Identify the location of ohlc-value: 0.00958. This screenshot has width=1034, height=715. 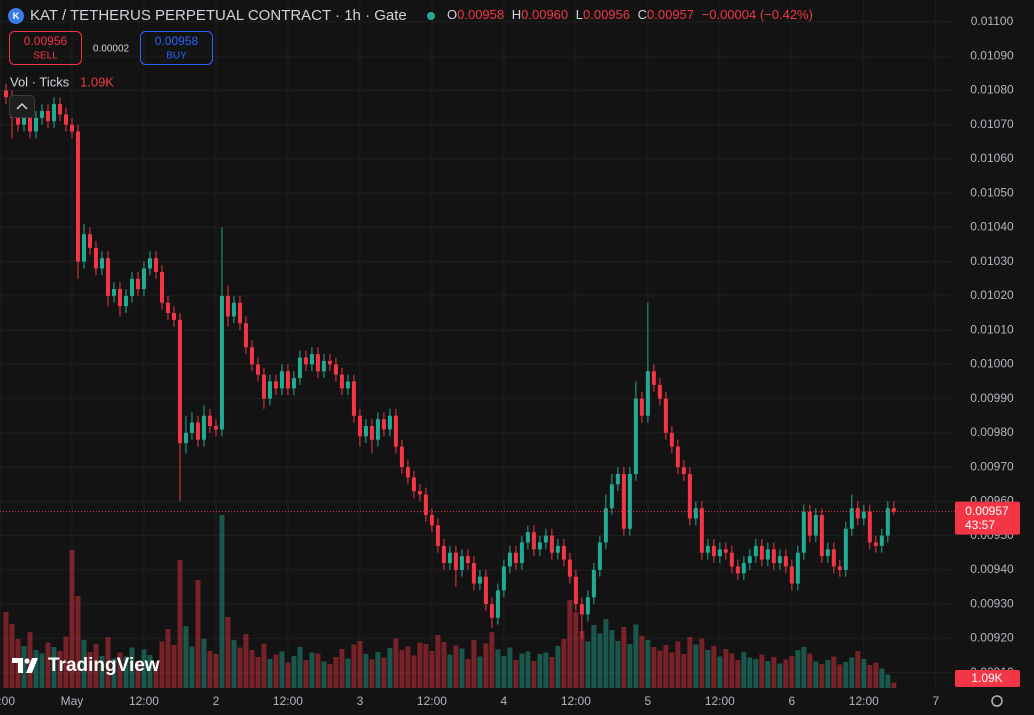
(480, 14).